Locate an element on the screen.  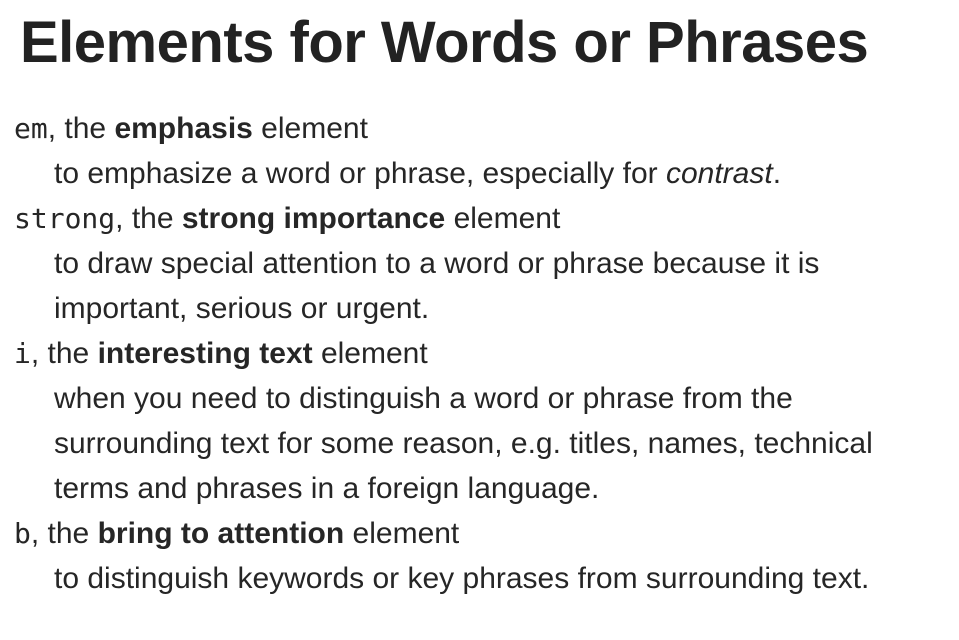
element-code: i is located at coordinates (22, 353).